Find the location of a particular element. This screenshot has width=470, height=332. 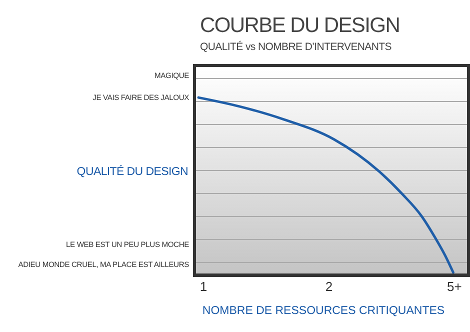

x-tick-label: 5+ is located at coordinates (454, 286).